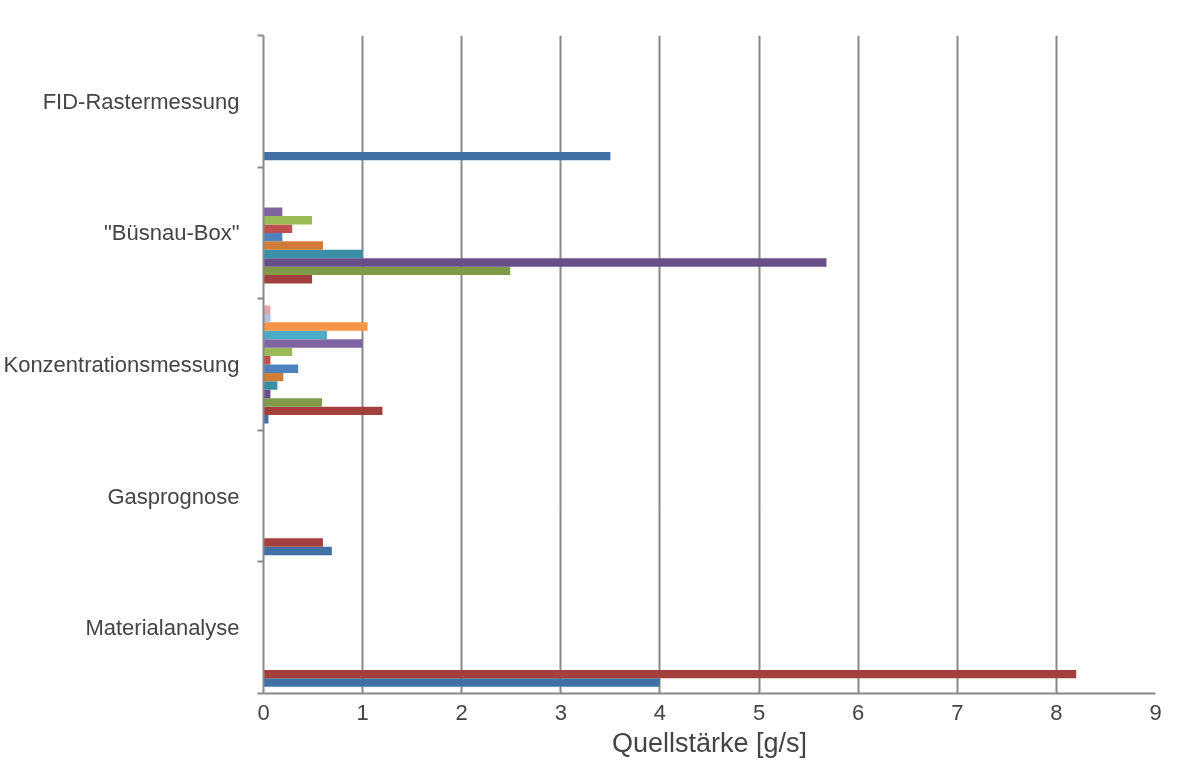 The image size is (1181, 765). What do you see at coordinates (121, 364) in the screenshot?
I see `y-tick-label: Konzentrationsmessung` at bounding box center [121, 364].